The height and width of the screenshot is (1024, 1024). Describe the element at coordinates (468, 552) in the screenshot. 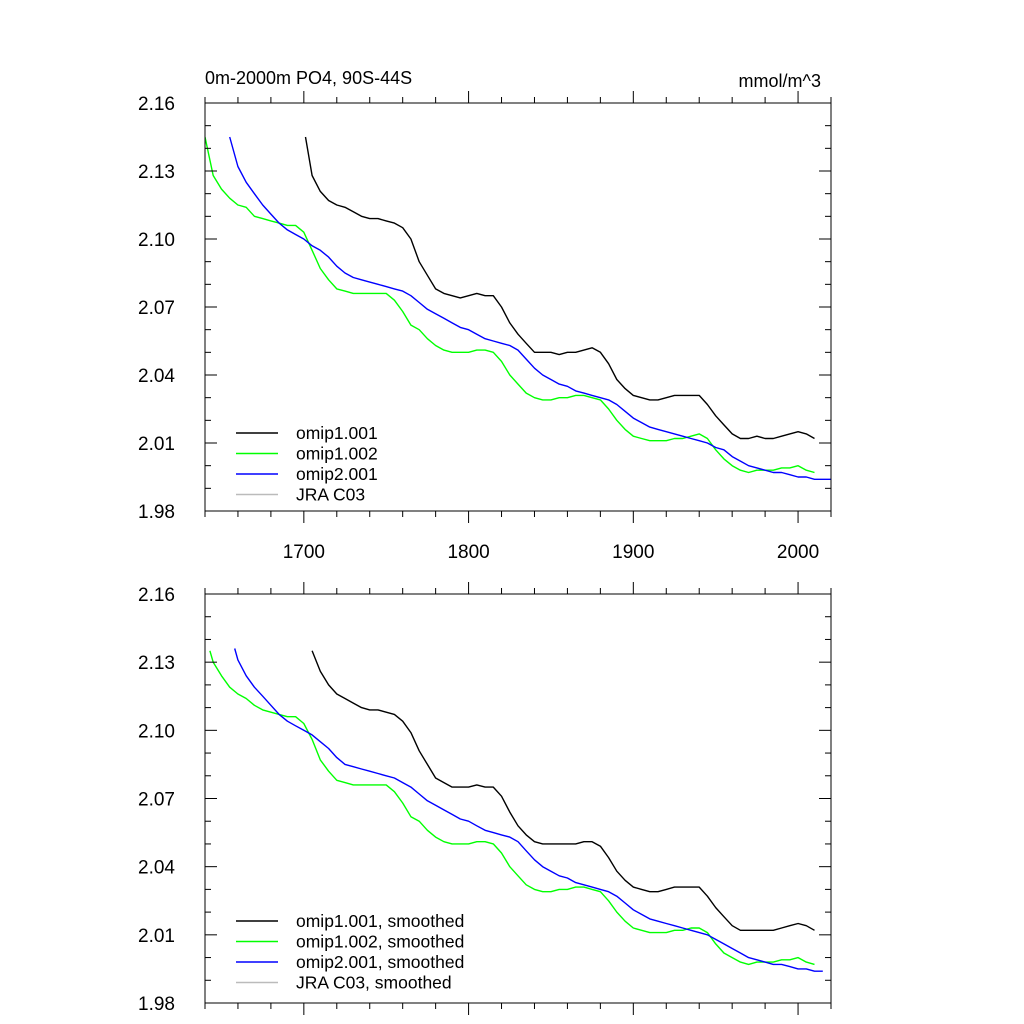

I see `x-tick-label: 1800` at that location.